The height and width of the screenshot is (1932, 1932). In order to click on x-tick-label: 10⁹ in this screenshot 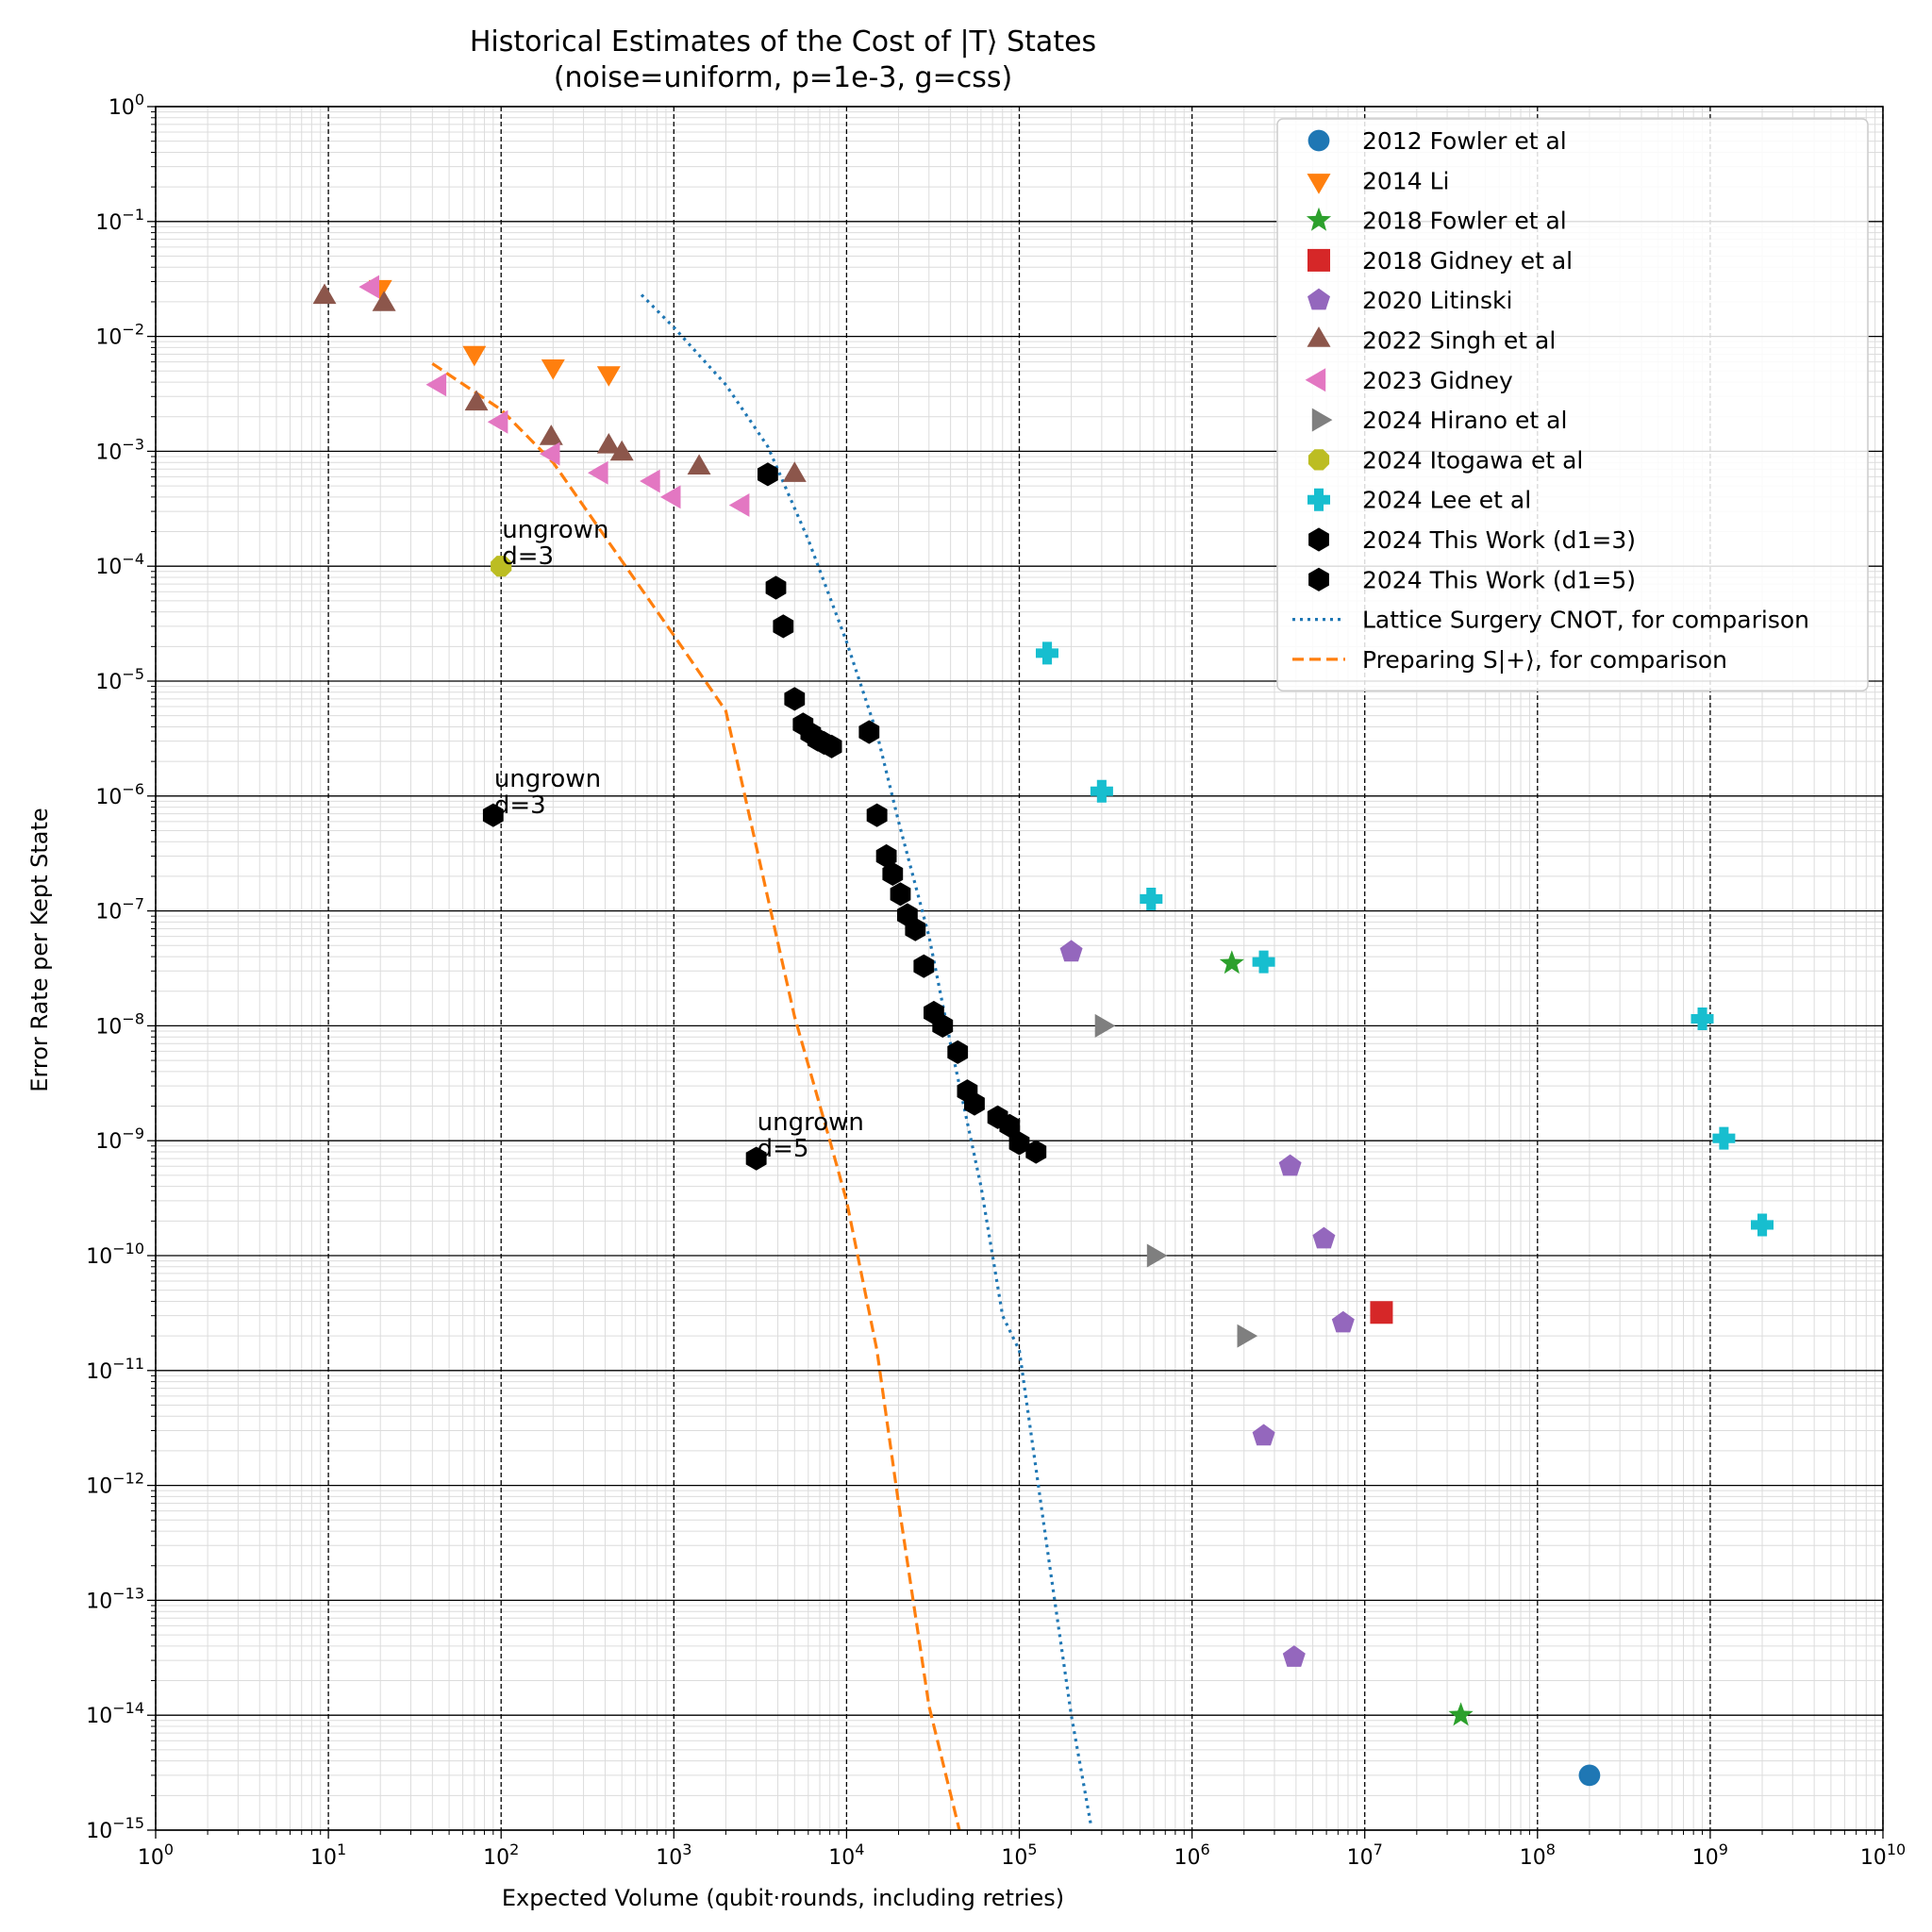, I will do `click(1710, 1855)`.